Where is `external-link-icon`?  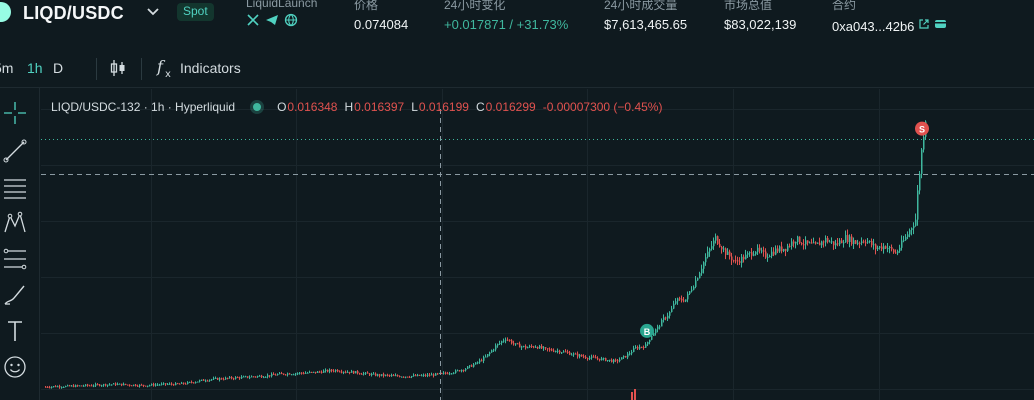 external-link-icon is located at coordinates (924, 26).